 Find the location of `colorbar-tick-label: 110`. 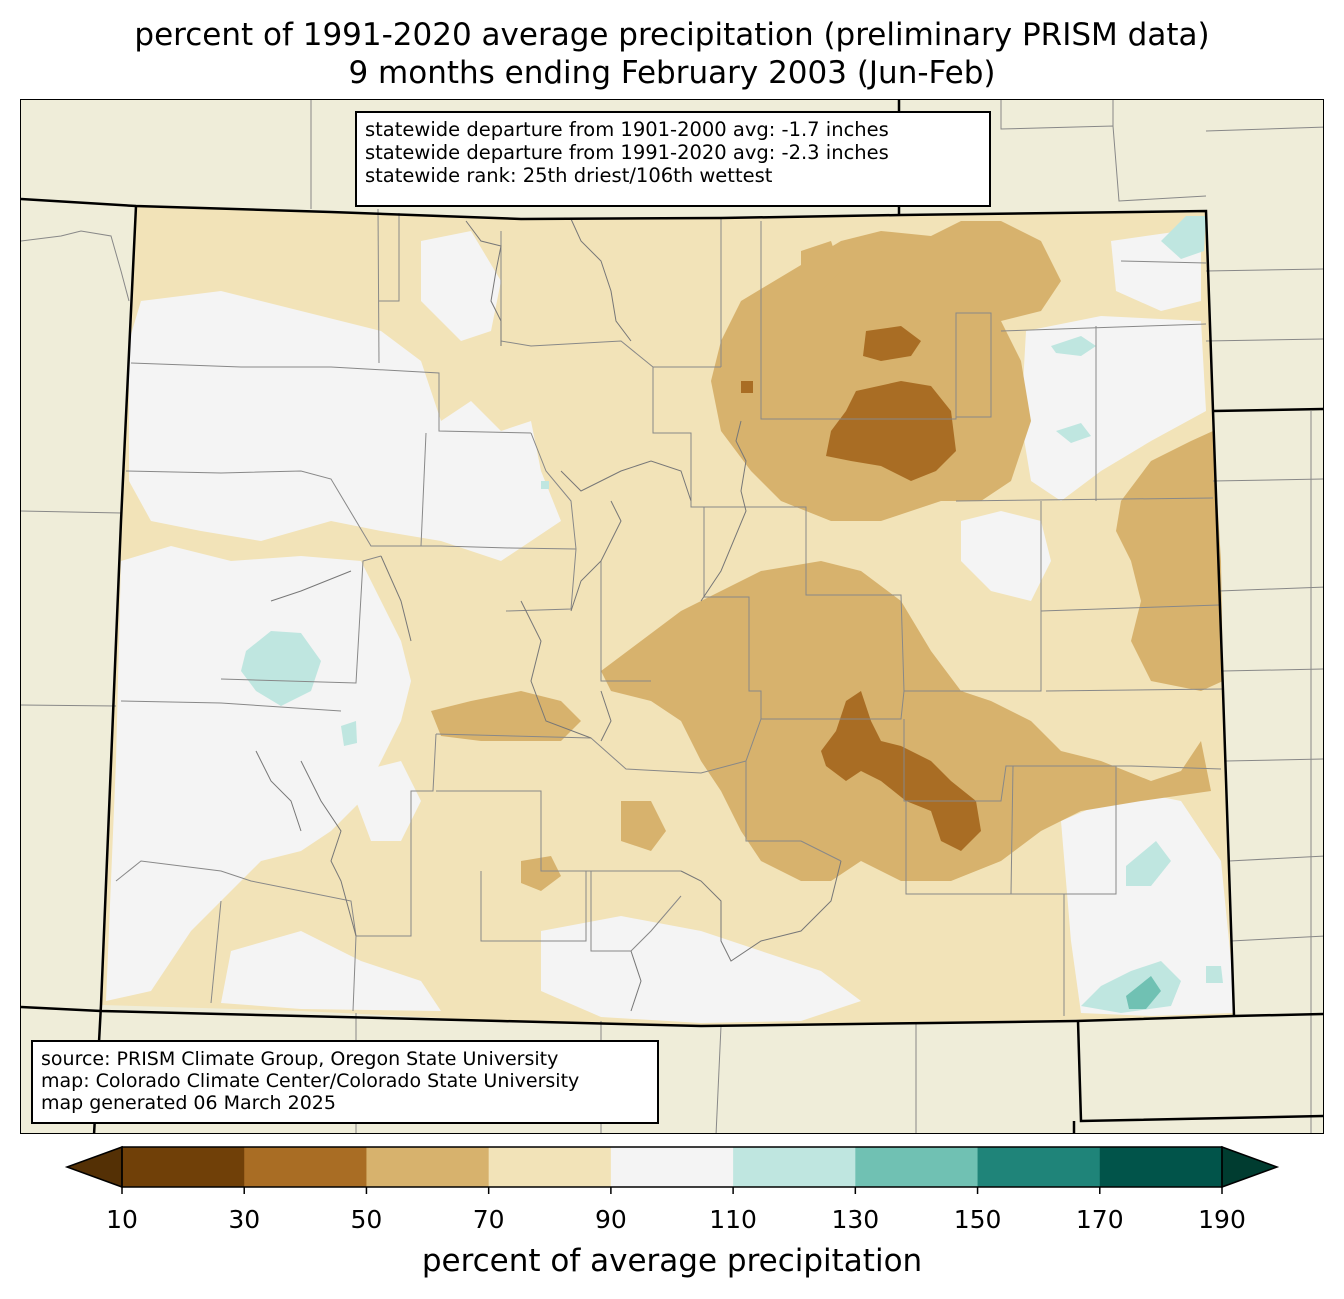

colorbar-tick-label: 110 is located at coordinates (733, 1219).